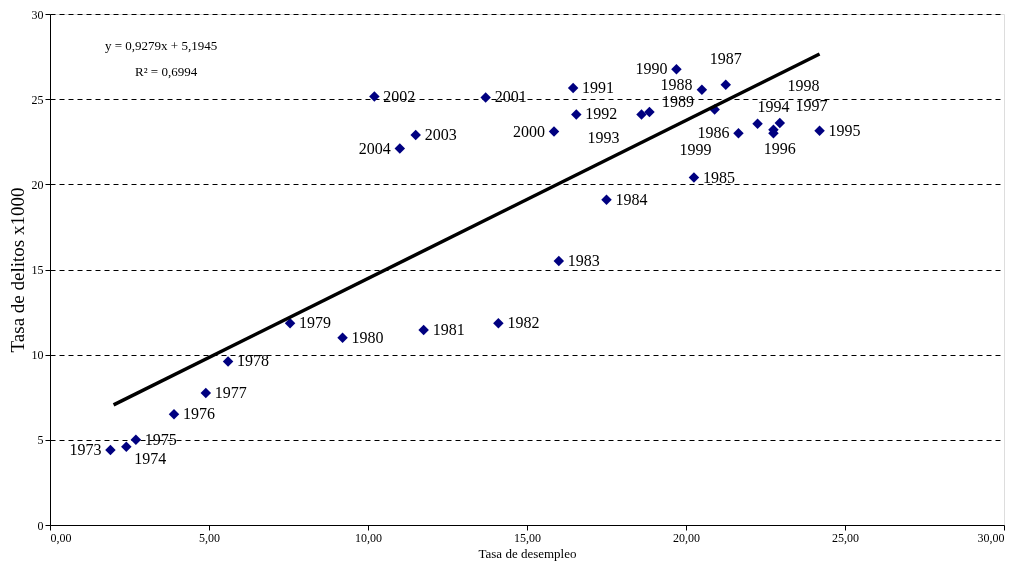 The height and width of the screenshot is (568, 1013). Describe the element at coordinates (448, 329) in the screenshot. I see `annotation: 1981` at that location.